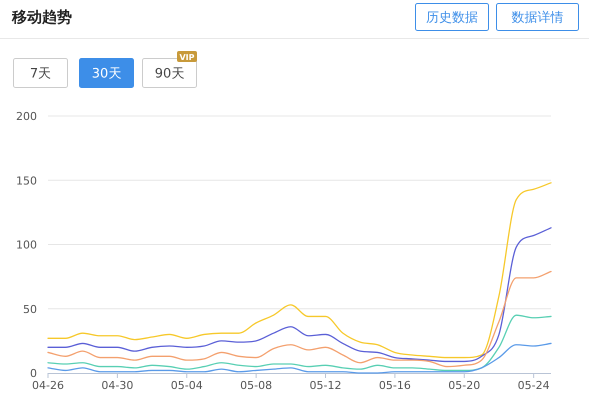 This screenshot has width=589, height=395. What do you see at coordinates (326, 385) in the screenshot?
I see `x-tick-label: 05-12` at bounding box center [326, 385].